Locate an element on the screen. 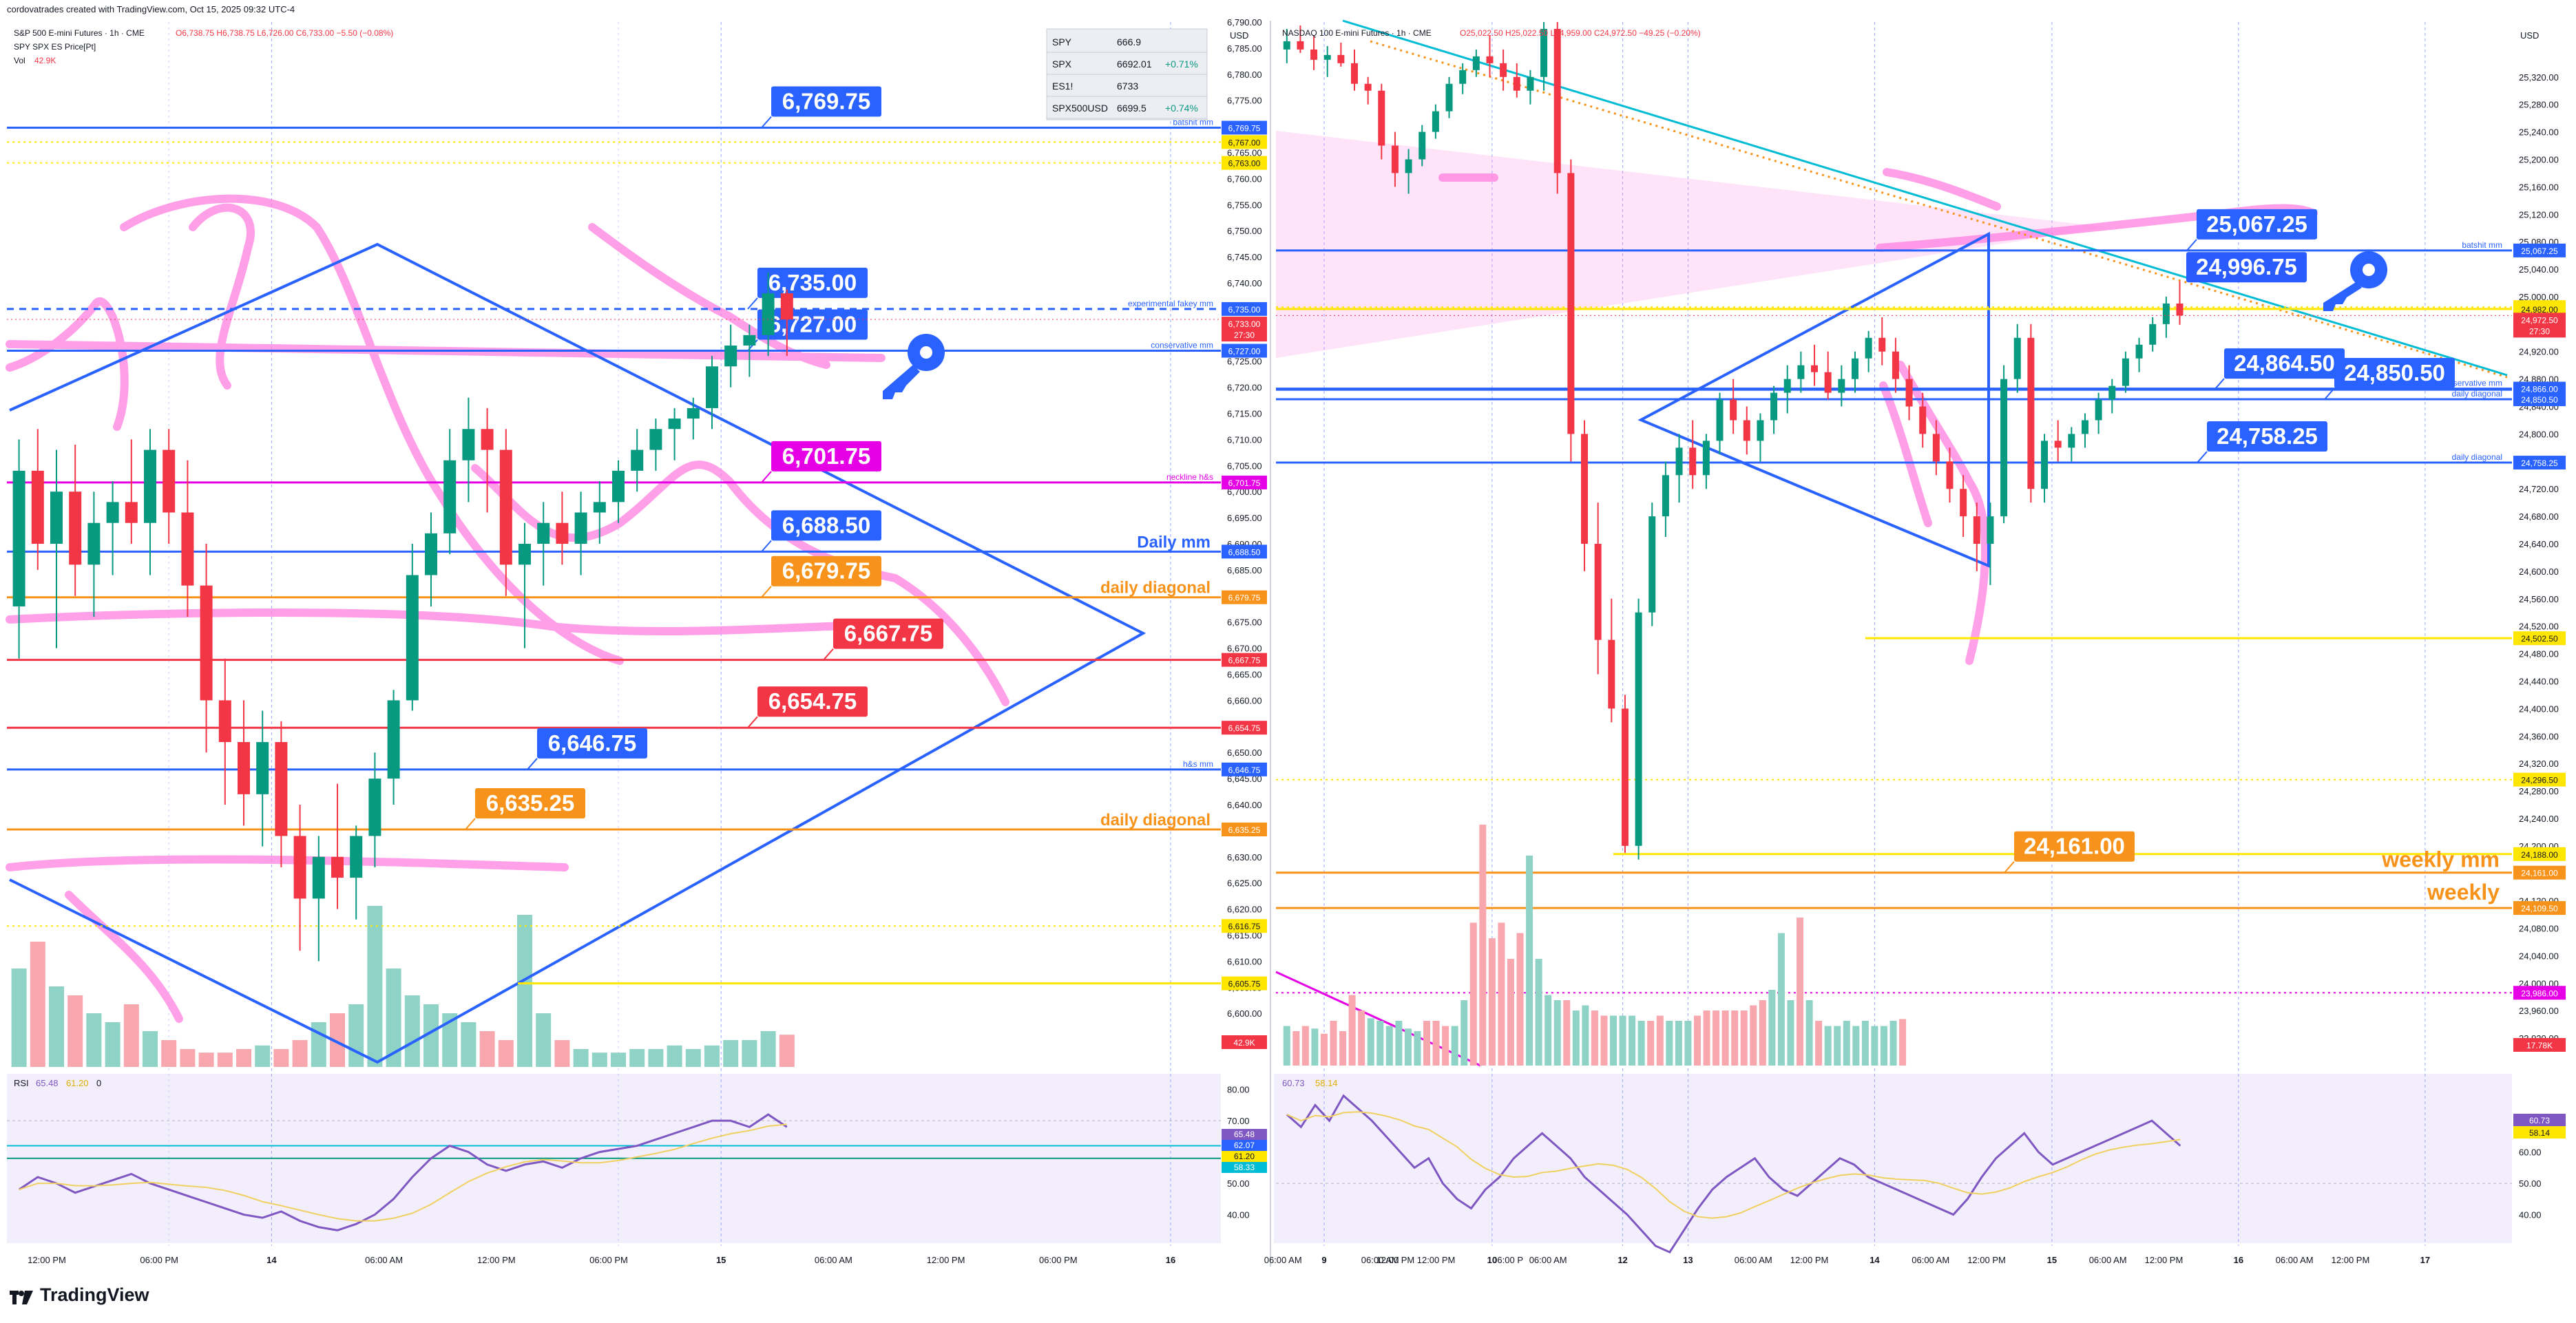  rsi-line is located at coordinates (1733, 1173).